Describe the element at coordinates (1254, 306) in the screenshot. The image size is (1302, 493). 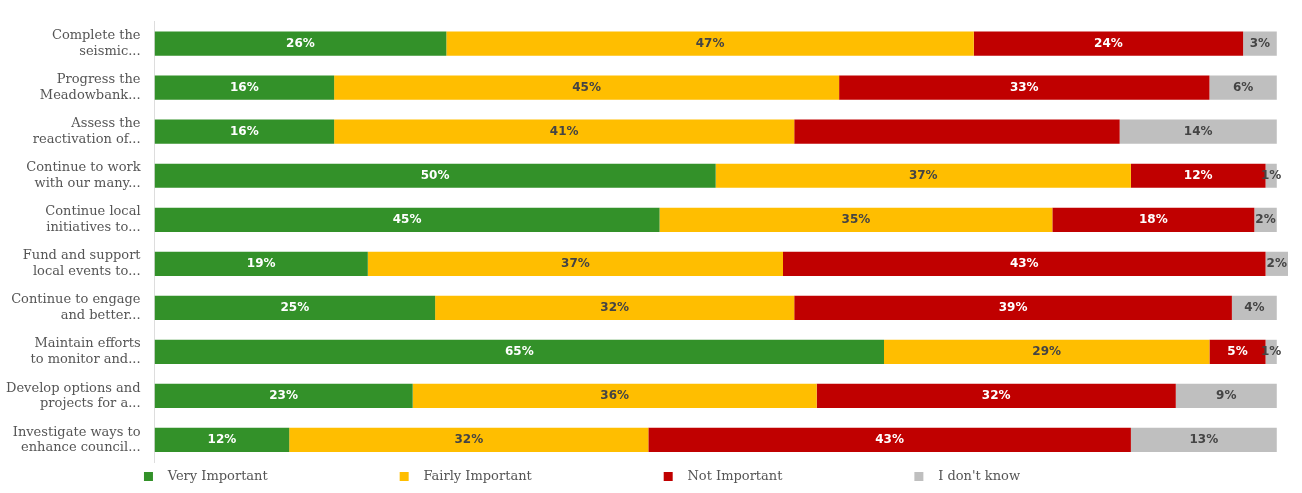
I see `data-label: 4%` at that location.